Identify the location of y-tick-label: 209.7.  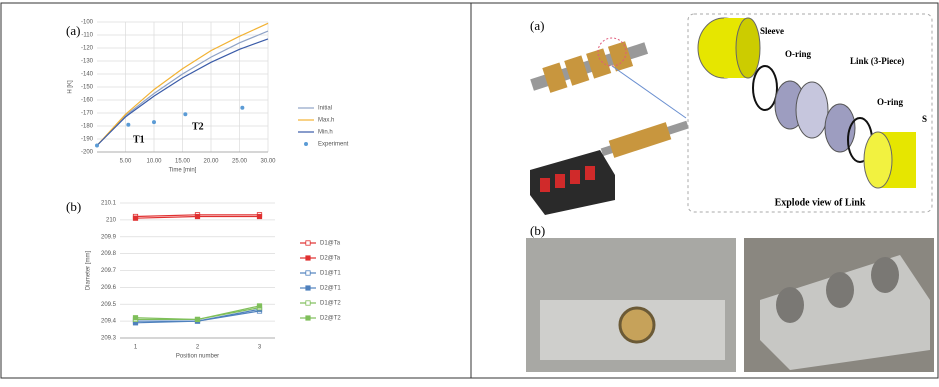
(109, 271).